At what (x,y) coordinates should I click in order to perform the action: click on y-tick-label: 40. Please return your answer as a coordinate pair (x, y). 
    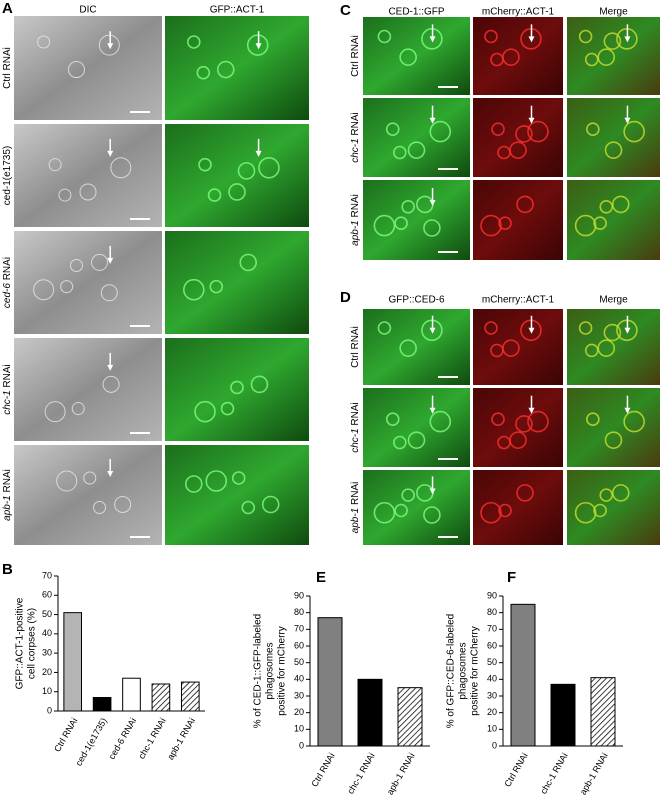
    Looking at the image, I should click on (492, 679).